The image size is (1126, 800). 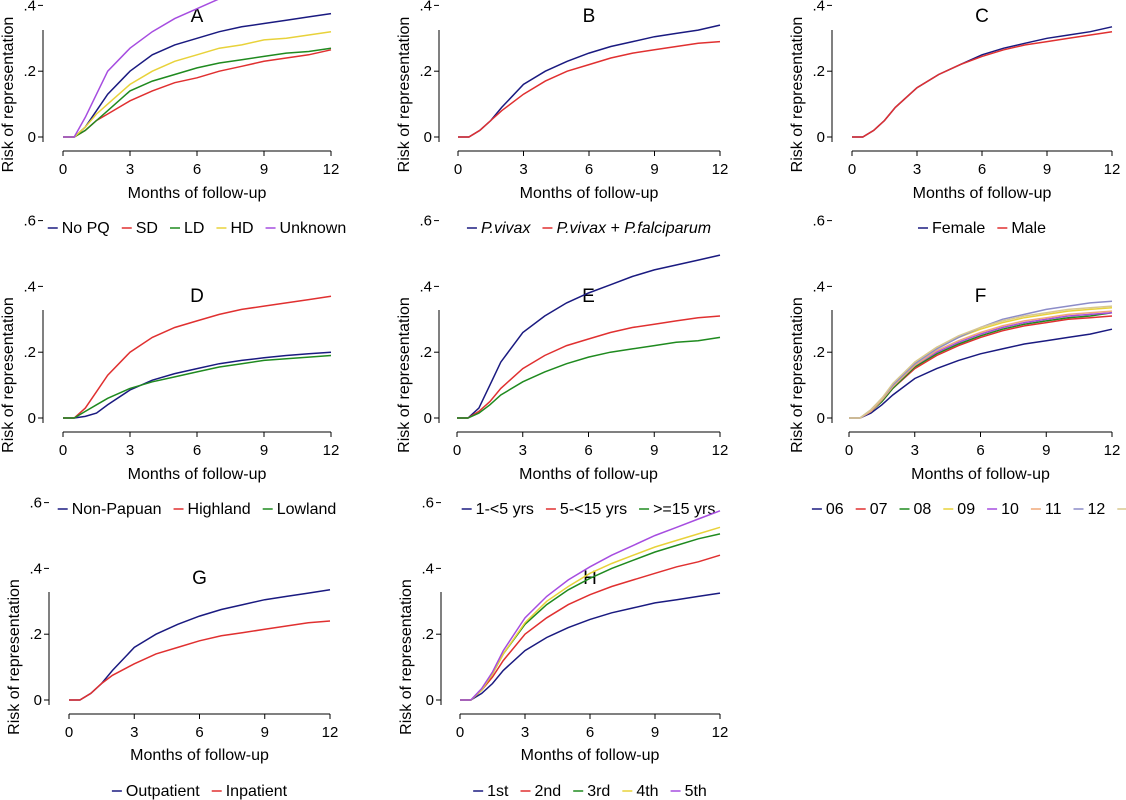 What do you see at coordinates (647, 791) in the screenshot?
I see `legend-label: 4th` at bounding box center [647, 791].